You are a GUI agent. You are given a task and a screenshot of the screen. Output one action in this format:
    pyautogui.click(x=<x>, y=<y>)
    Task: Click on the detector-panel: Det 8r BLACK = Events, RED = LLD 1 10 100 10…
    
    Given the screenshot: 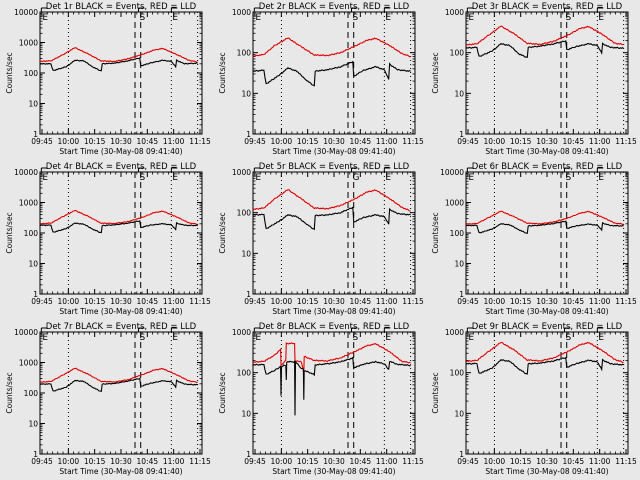 What is the action you would take?
    pyautogui.click(x=321, y=399)
    